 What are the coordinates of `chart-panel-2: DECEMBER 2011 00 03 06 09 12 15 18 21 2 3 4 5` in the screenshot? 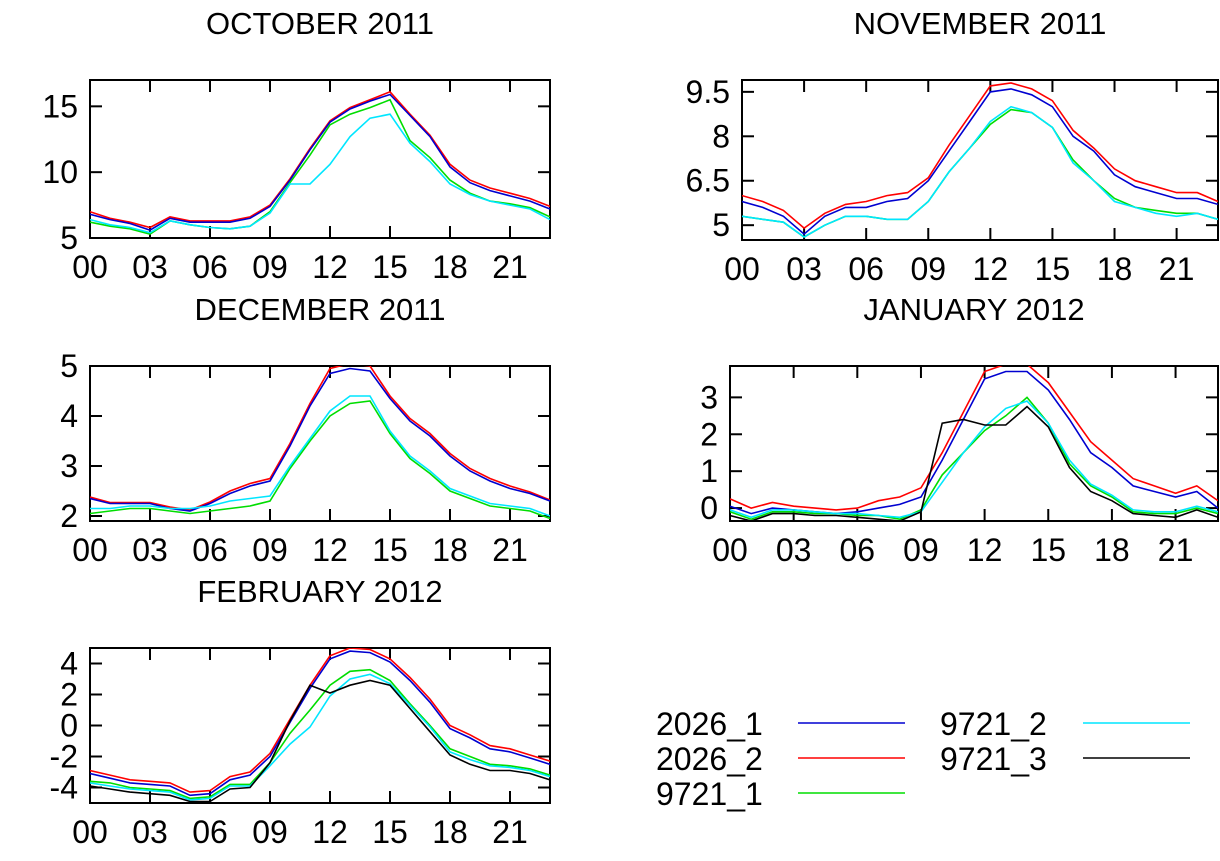 It's located at (305, 430).